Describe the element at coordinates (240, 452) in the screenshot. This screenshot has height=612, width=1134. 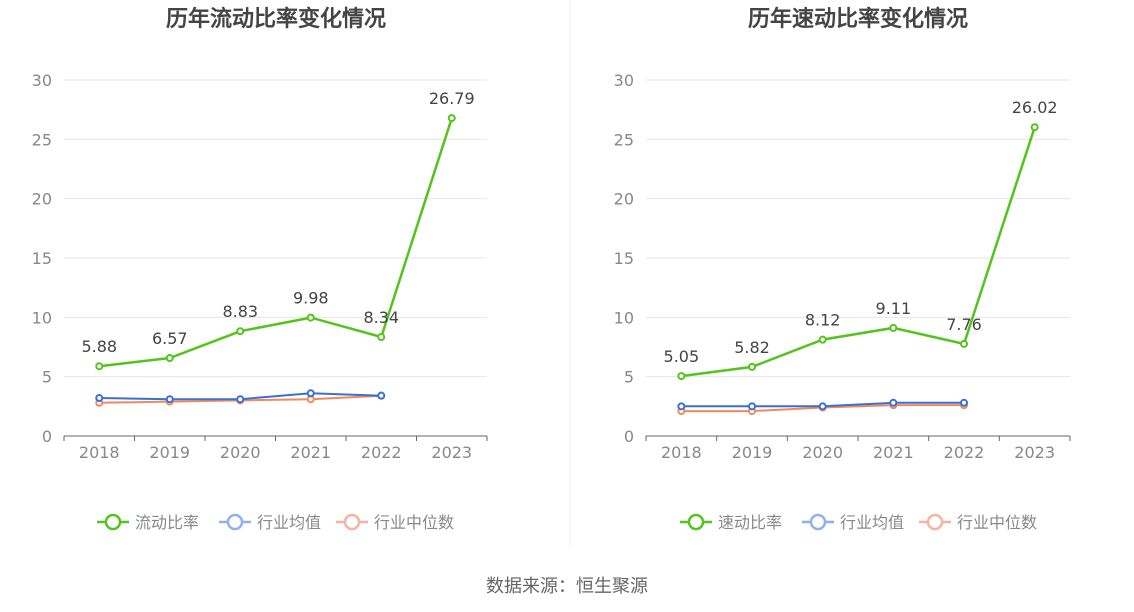
I see `chart1-x-tick-label: 2020` at that location.